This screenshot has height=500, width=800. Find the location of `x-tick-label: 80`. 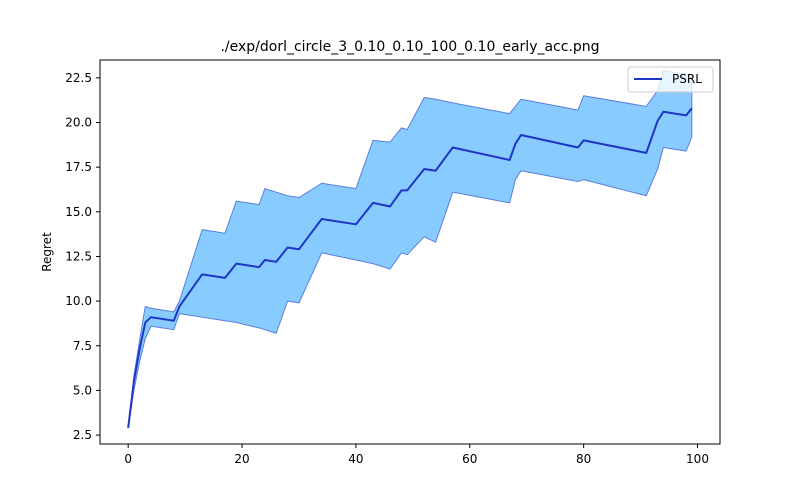

x-tick-label: 80 is located at coordinates (583, 459).